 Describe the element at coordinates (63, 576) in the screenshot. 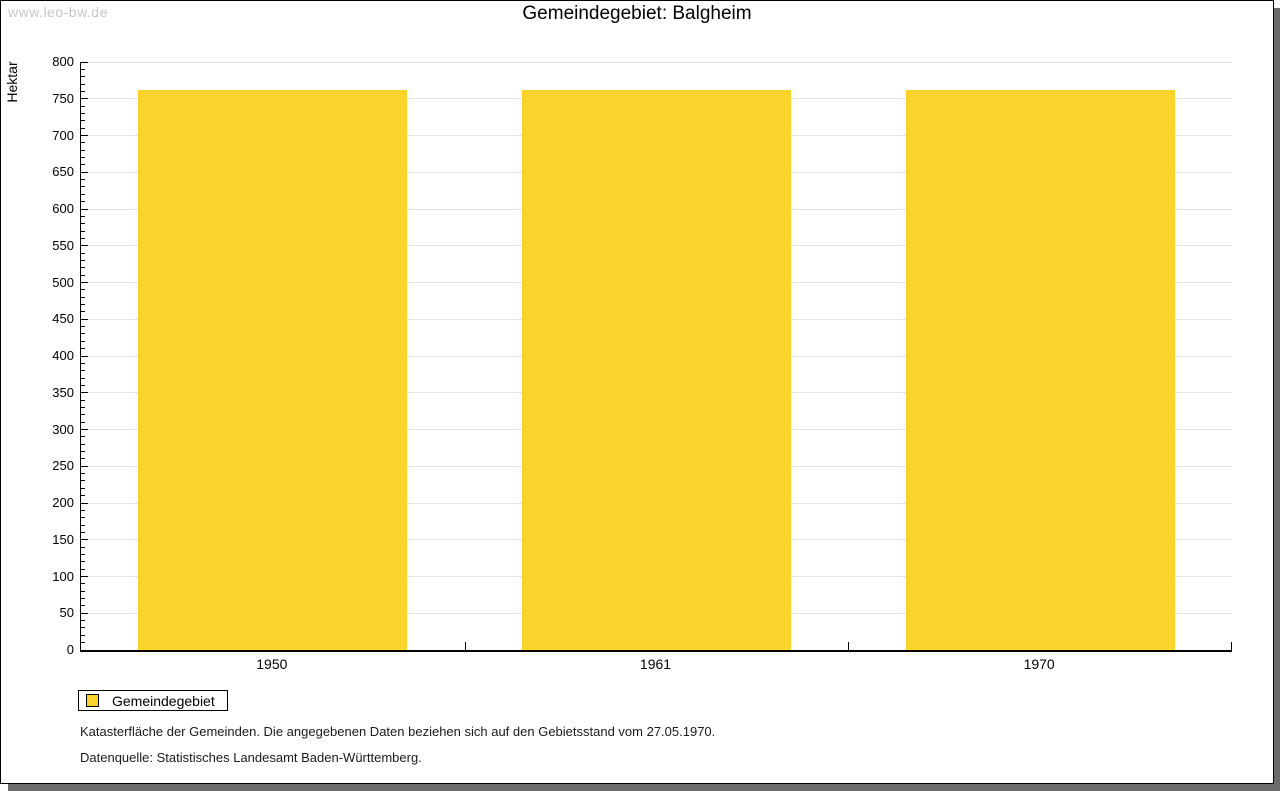

I see `y-tick-label-100: 100` at that location.